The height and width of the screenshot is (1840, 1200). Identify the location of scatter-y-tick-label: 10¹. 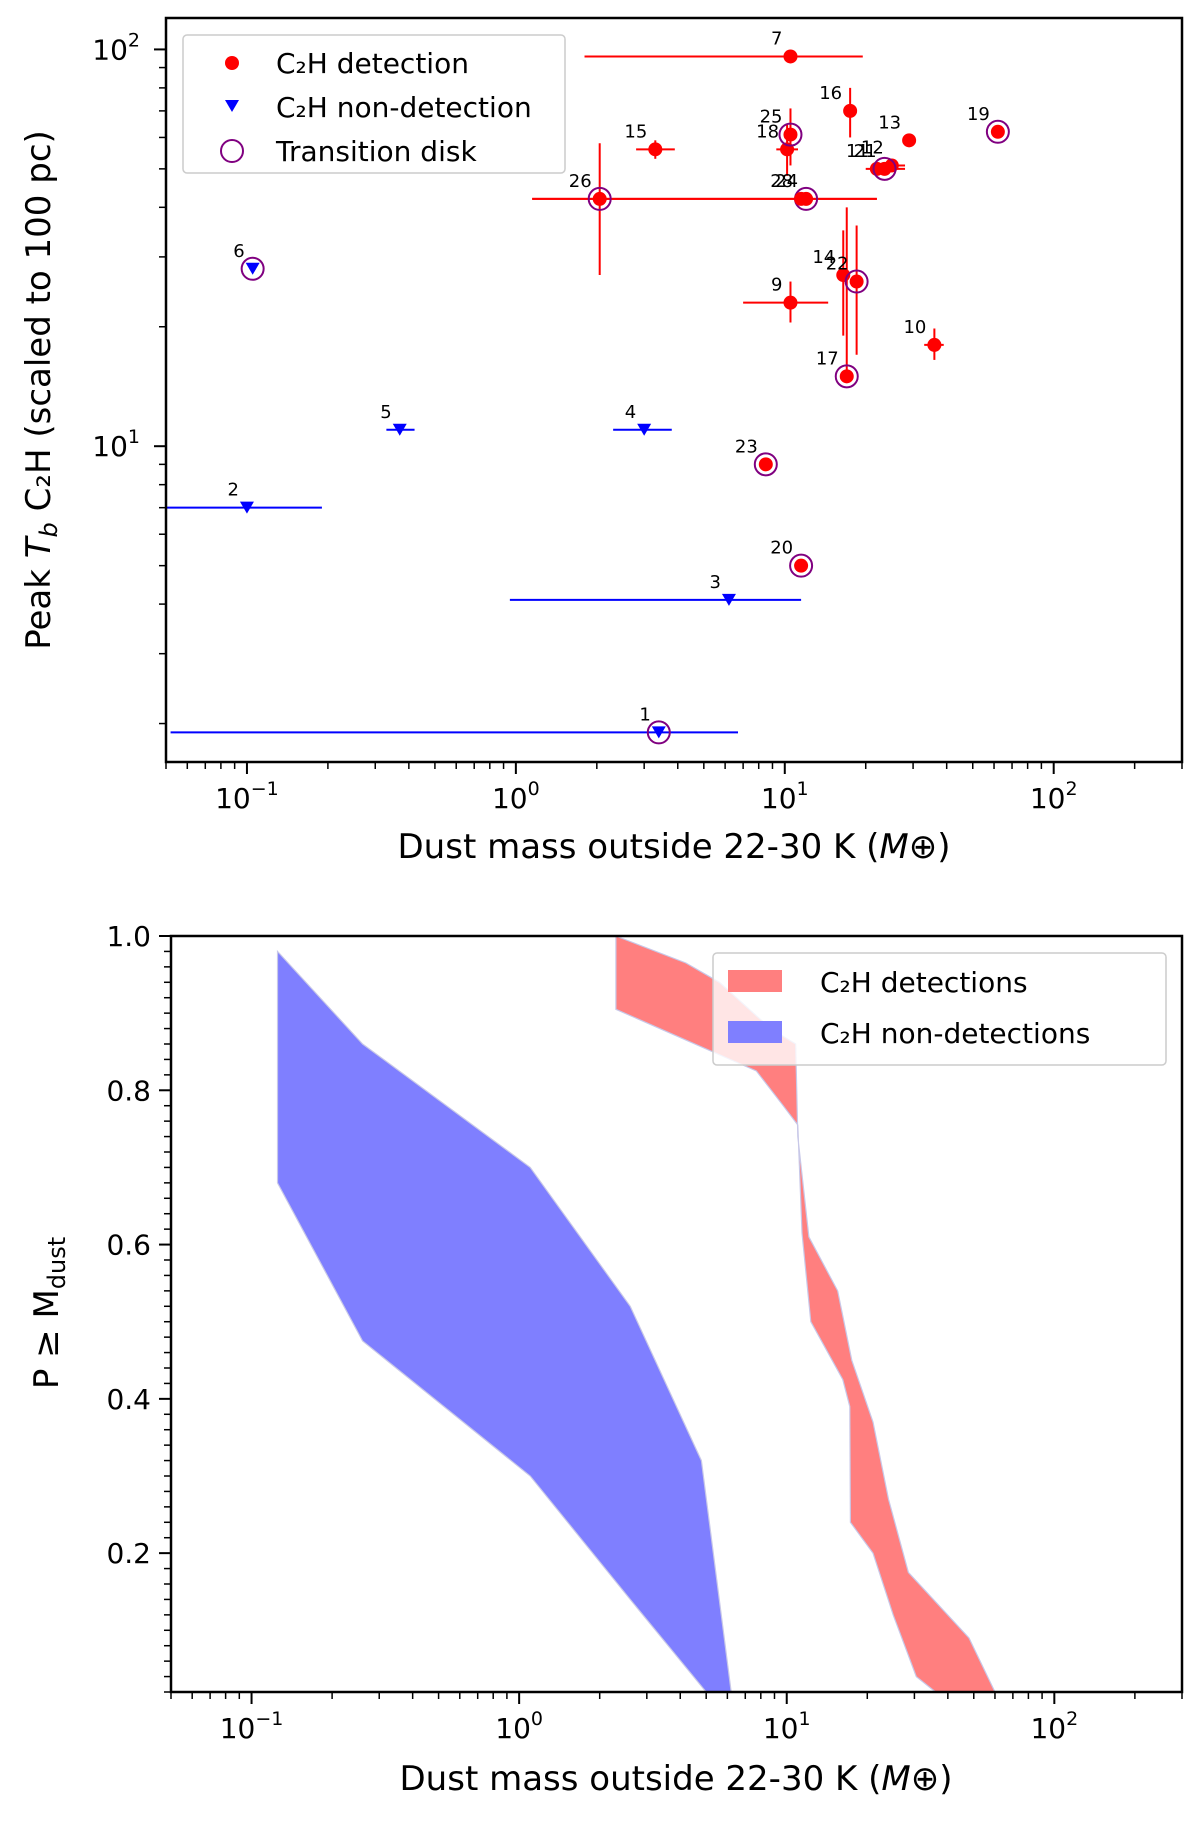
(116, 444).